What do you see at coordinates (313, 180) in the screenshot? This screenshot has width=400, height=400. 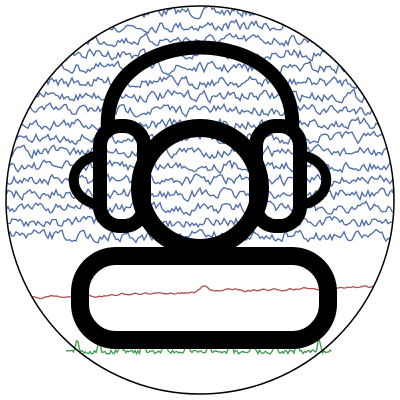 I see `right-ear-arc` at bounding box center [313, 180].